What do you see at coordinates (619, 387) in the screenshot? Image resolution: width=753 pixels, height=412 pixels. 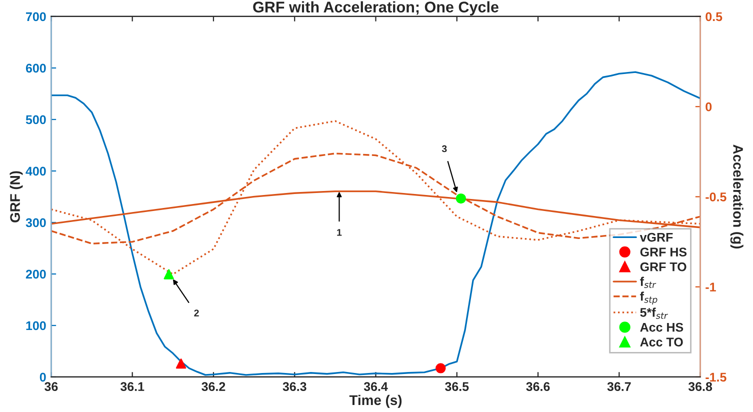 I see `x-tick-label: 36.7` at bounding box center [619, 387].